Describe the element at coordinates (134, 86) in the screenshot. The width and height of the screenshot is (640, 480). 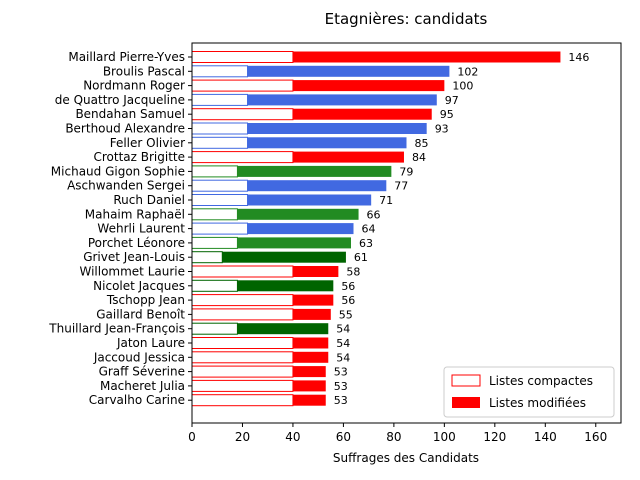
I see `category-label: Nordmann Roger` at that location.